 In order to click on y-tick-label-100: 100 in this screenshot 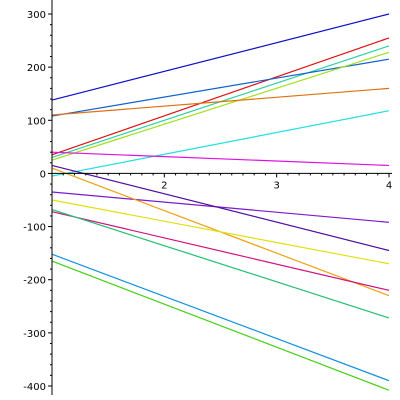, I will do `click(36, 121)`.